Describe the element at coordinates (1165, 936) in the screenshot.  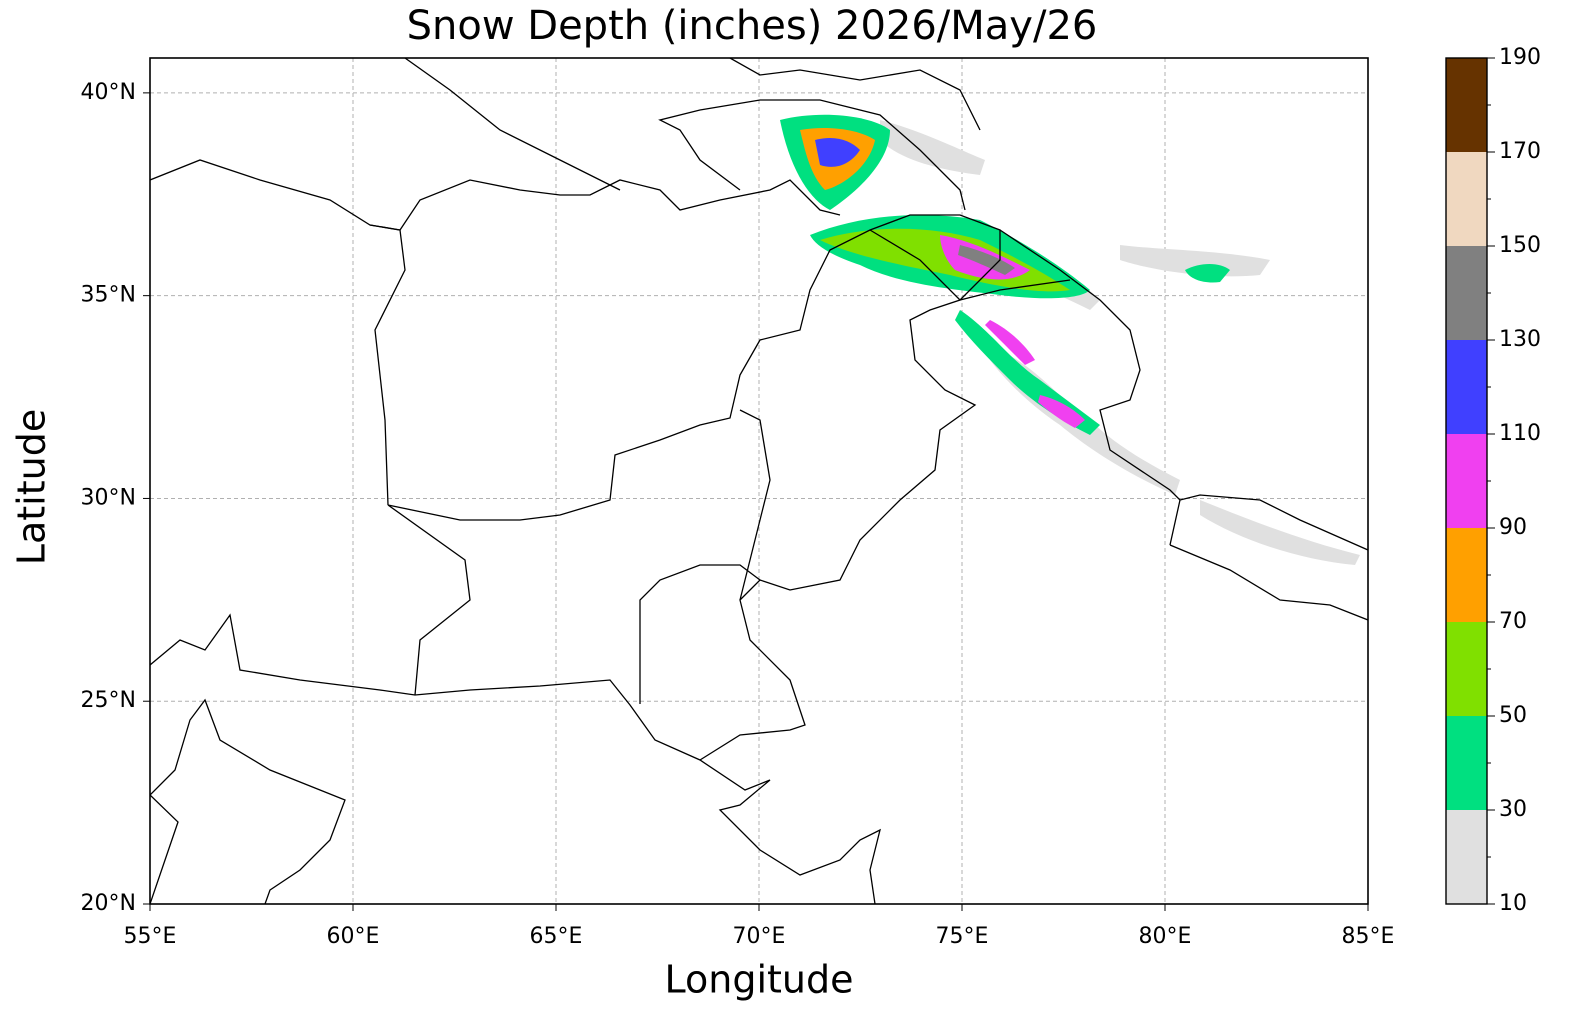
I see `x-tick-label: 80°E` at that location.